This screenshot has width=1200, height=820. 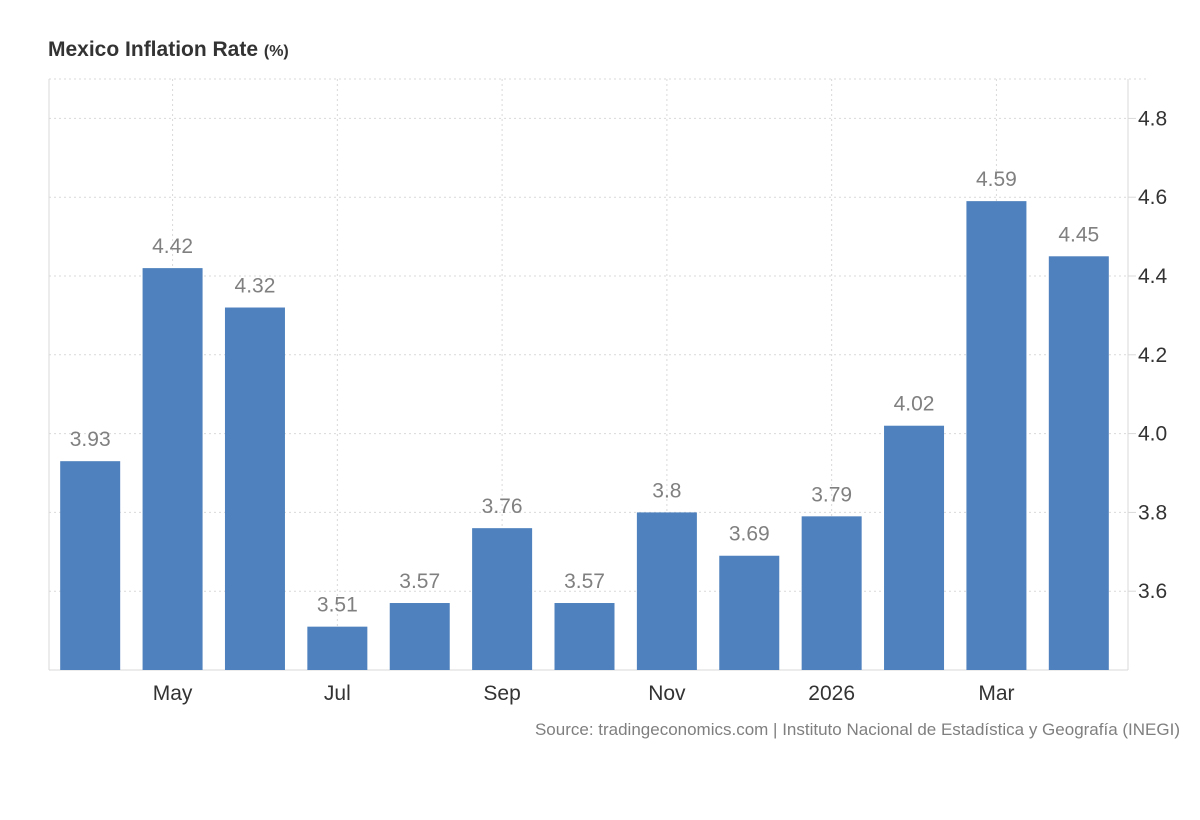 What do you see at coordinates (914, 404) in the screenshot?
I see `bar-data-label: 4.02` at bounding box center [914, 404].